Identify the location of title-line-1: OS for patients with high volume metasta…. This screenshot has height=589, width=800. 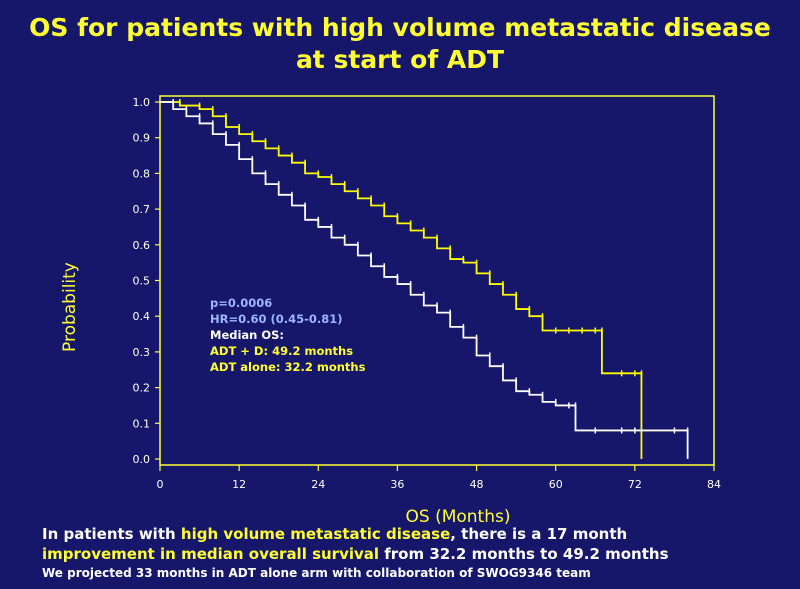
(400, 27).